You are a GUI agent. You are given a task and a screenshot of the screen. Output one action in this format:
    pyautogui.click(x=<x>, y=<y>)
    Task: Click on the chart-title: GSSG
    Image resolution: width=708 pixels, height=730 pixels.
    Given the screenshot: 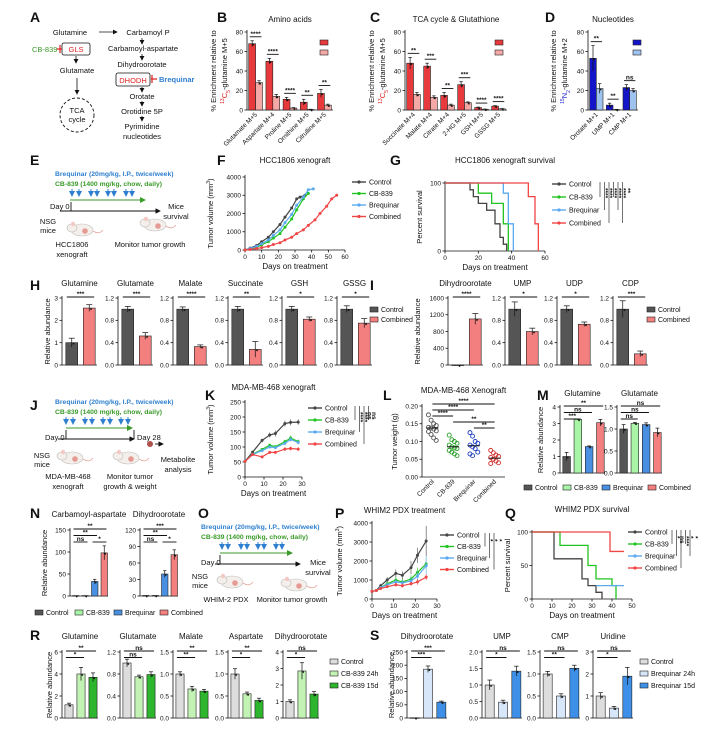 What is the action you would take?
    pyautogui.click(x=354, y=283)
    